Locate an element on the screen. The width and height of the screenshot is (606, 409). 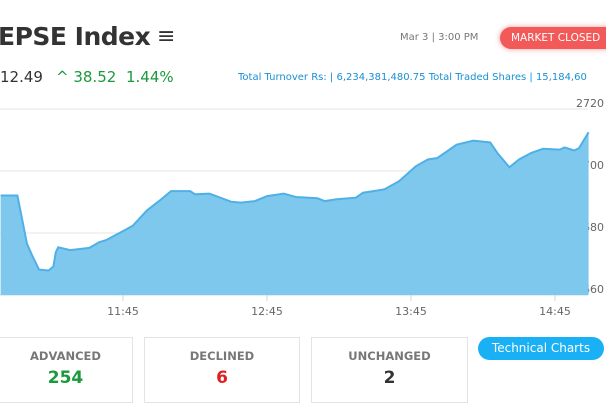
advanced-label: ADVANCED is located at coordinates (65, 356).